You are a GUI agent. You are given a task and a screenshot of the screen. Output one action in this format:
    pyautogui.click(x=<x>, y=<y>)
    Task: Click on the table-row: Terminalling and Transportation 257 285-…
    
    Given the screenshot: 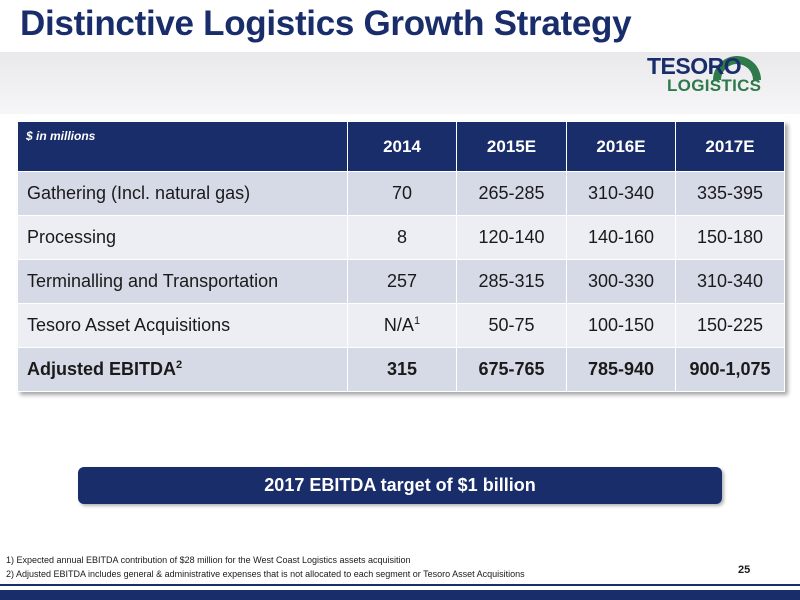 What is the action you would take?
    pyautogui.click(x=401, y=281)
    